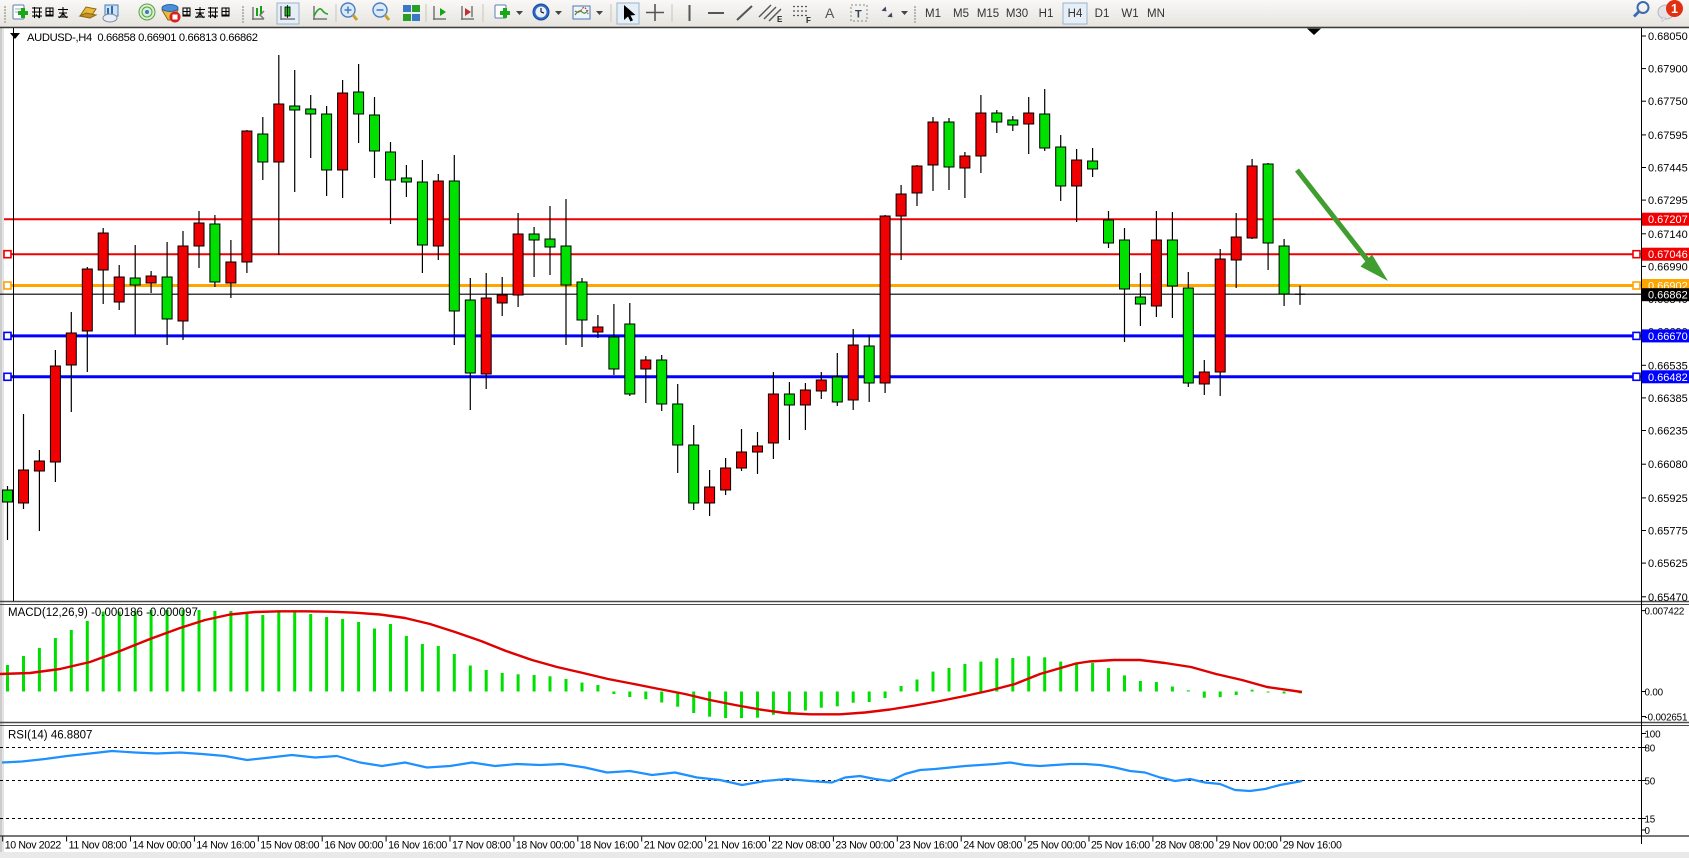 The image size is (1689, 858). Describe the element at coordinates (1665, 612) in the screenshot. I see `svg-text: 0.007422` at that location.